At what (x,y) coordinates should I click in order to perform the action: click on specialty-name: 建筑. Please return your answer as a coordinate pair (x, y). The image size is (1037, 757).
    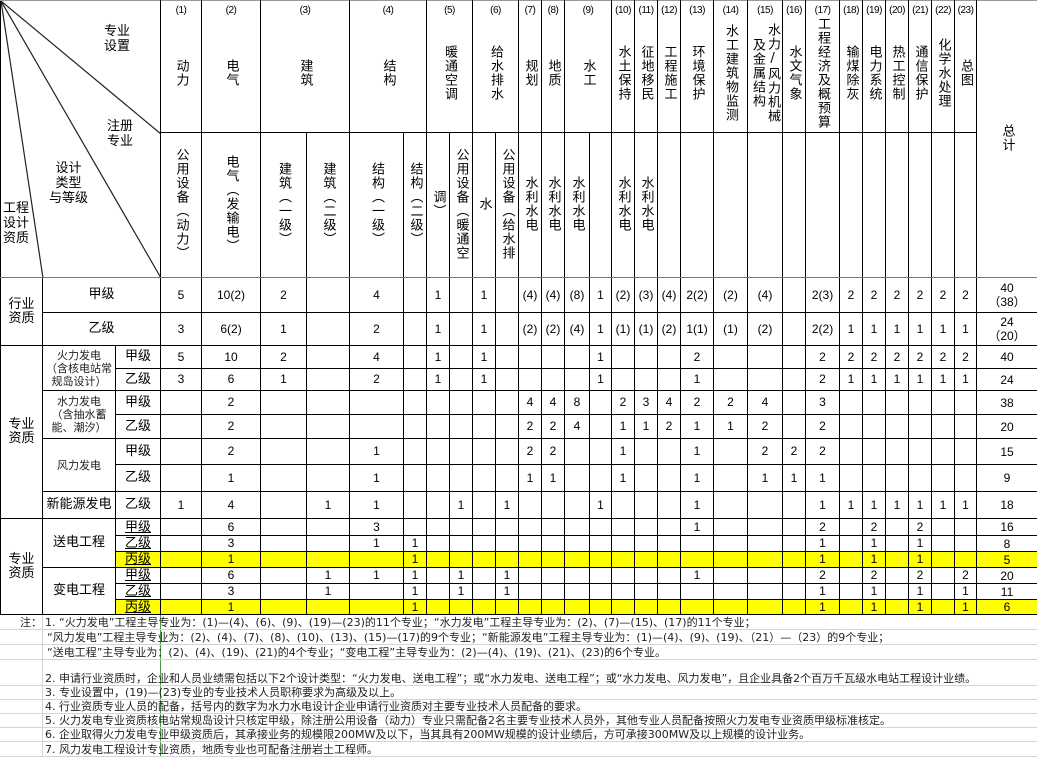
    Looking at the image, I should click on (305, 73).